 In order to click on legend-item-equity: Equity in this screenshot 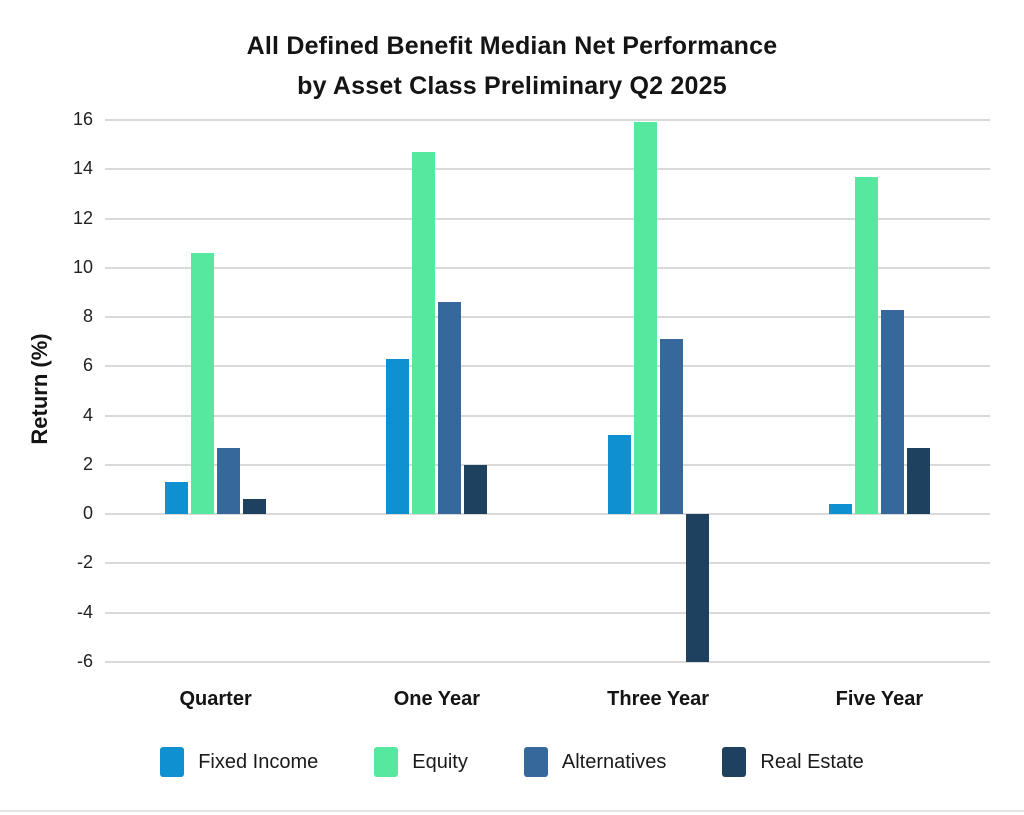, I will do `click(421, 762)`.